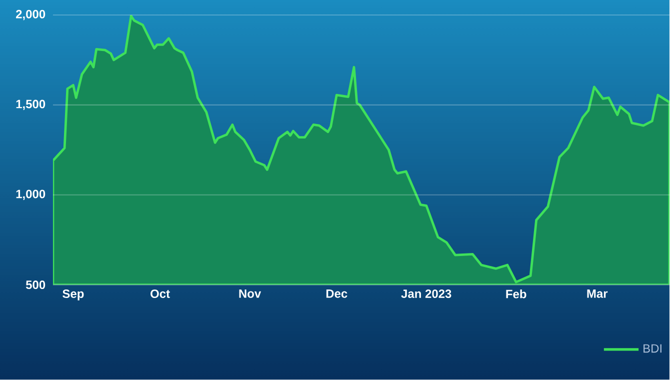 This screenshot has width=670, height=380. Describe the element at coordinates (31, 15) in the screenshot. I see `y-tick-label: 2,000` at that location.